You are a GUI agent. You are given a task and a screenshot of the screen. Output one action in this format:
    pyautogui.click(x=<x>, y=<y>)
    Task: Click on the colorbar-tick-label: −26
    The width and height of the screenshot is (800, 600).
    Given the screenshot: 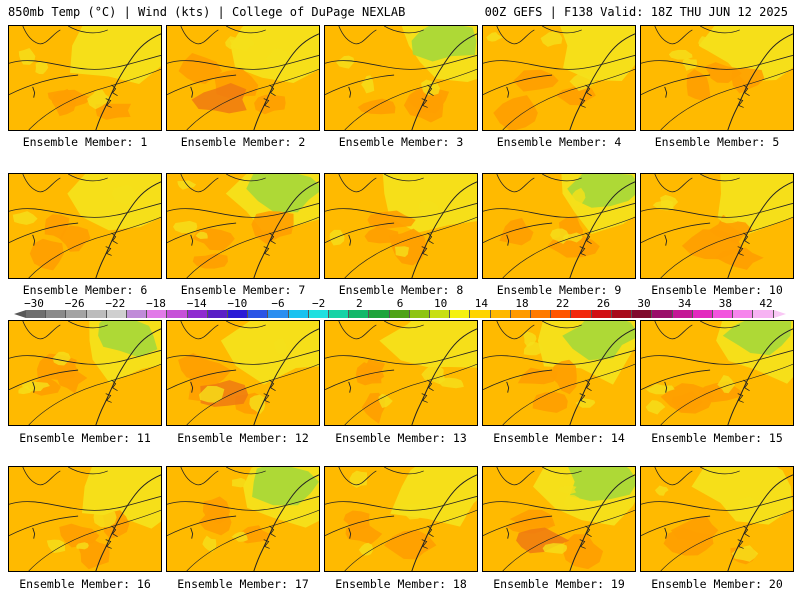 What is the action you would take?
    pyautogui.click(x=74, y=303)
    